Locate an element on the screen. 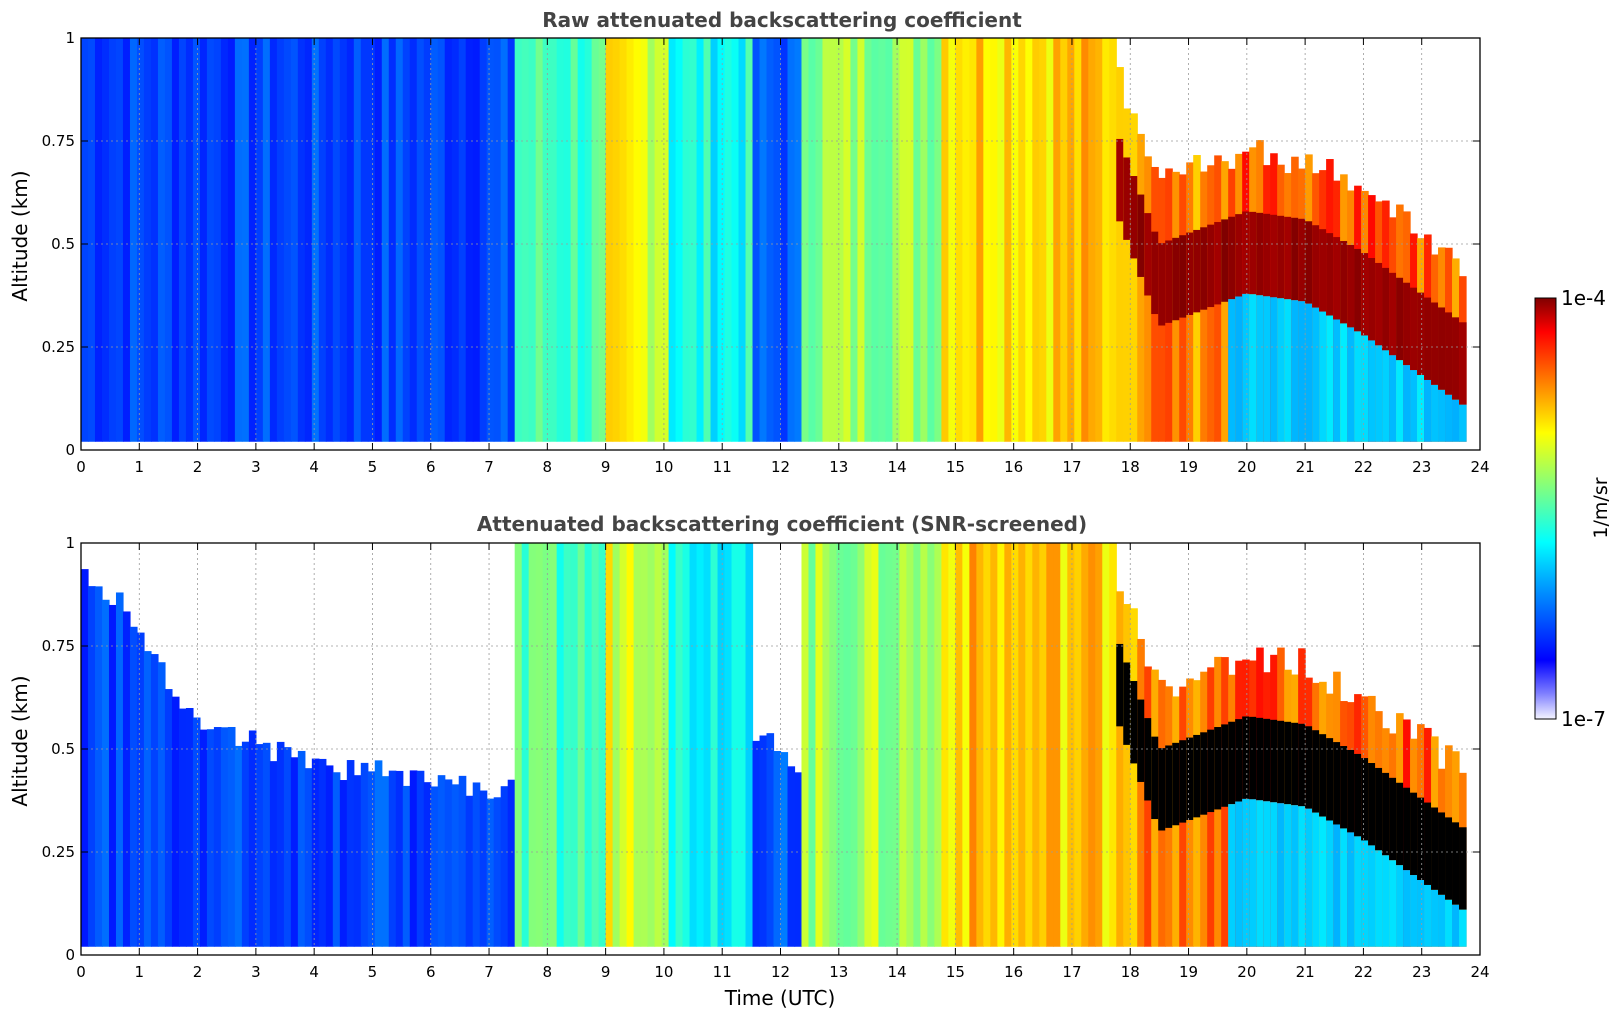 The image size is (1621, 1020). x-tick-label: 22 is located at coordinates (1363, 467).